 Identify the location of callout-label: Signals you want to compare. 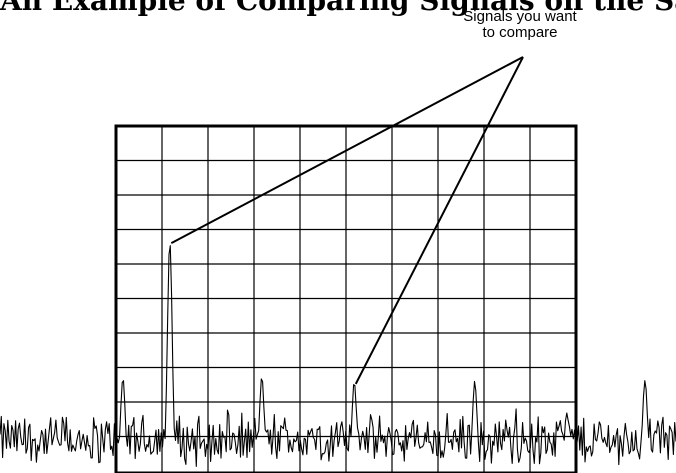
(520, 25).